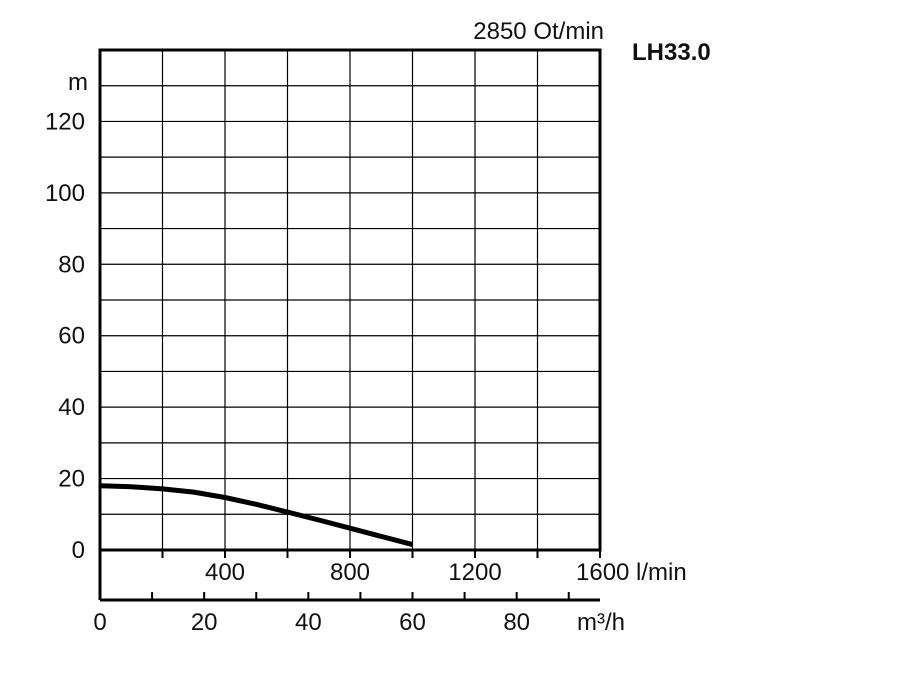 The height and width of the screenshot is (700, 900). I want to click on y-tick-label: 100, so click(65, 193).